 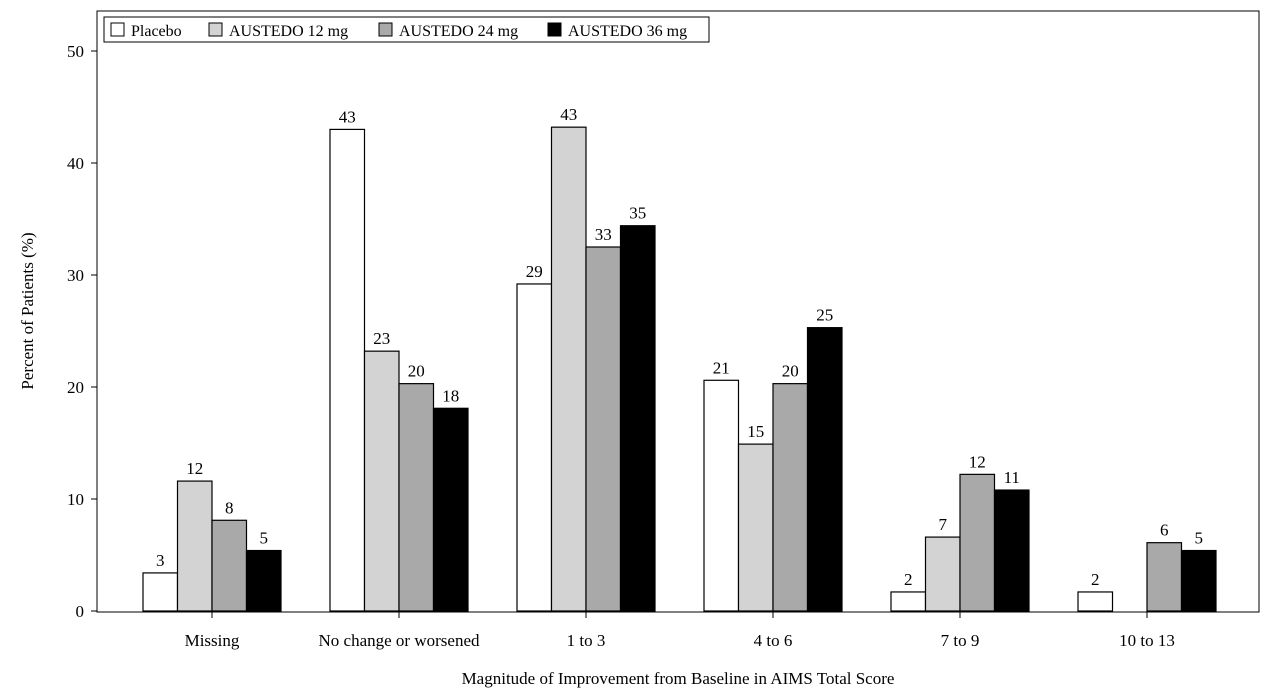 I want to click on x-tick-label: 1 to 3, so click(x=586, y=640).